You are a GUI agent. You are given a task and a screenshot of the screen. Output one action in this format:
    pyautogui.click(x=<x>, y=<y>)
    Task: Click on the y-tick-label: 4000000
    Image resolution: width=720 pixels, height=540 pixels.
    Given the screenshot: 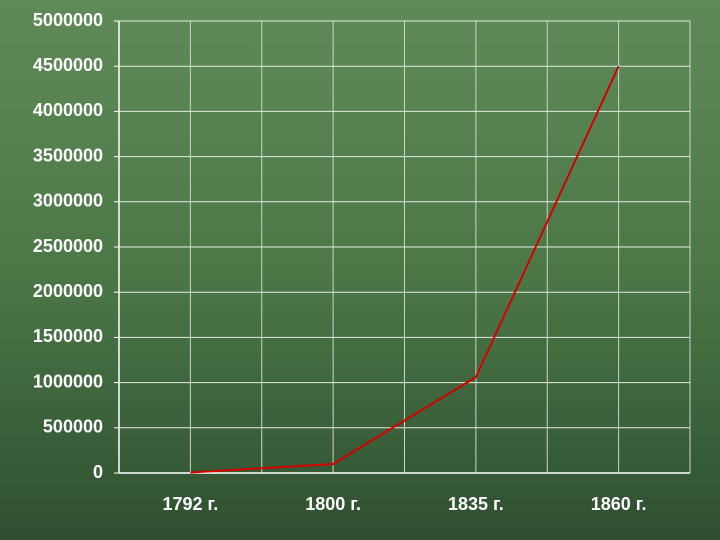 What is the action you would take?
    pyautogui.click(x=68, y=110)
    